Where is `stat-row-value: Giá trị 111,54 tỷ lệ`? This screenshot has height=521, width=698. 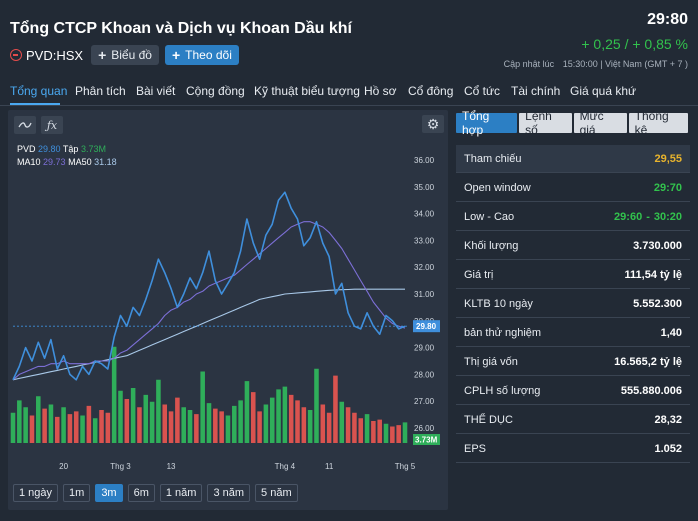
stat-row-value: Giá trị 111,54 tỷ lệ is located at coordinates (573, 275).